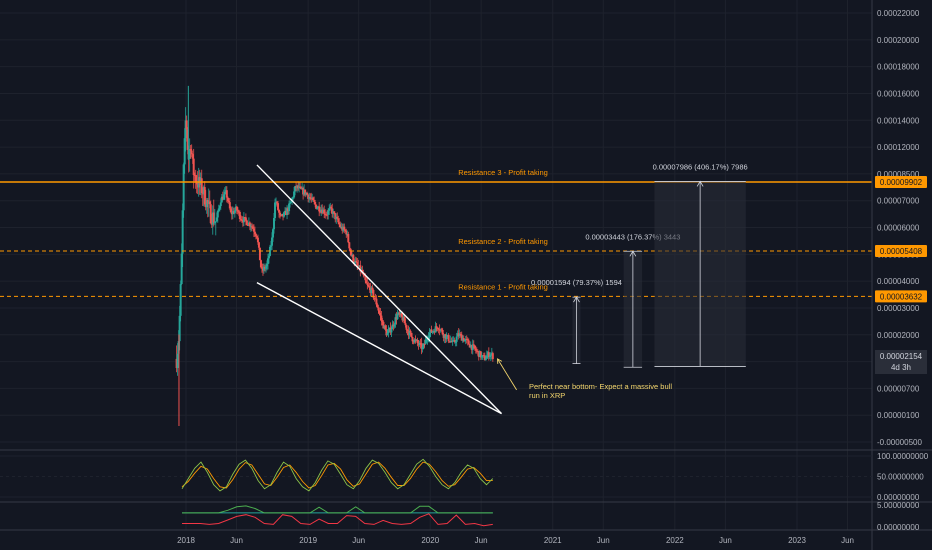 Image resolution: width=932 pixels, height=550 pixels. What do you see at coordinates (547, 395) in the screenshot?
I see `annotation-line-2: run in XRP` at bounding box center [547, 395].